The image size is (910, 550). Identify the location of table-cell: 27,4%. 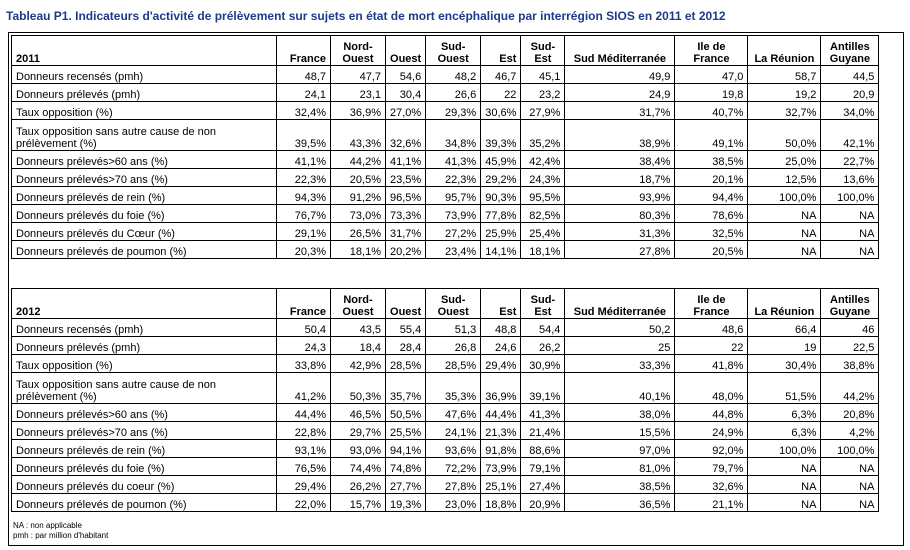
(543, 484).